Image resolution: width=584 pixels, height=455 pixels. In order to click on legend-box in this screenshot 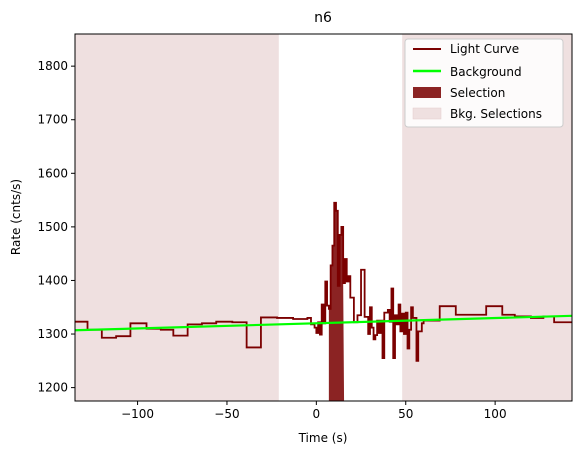, I will do `click(484, 83)`.